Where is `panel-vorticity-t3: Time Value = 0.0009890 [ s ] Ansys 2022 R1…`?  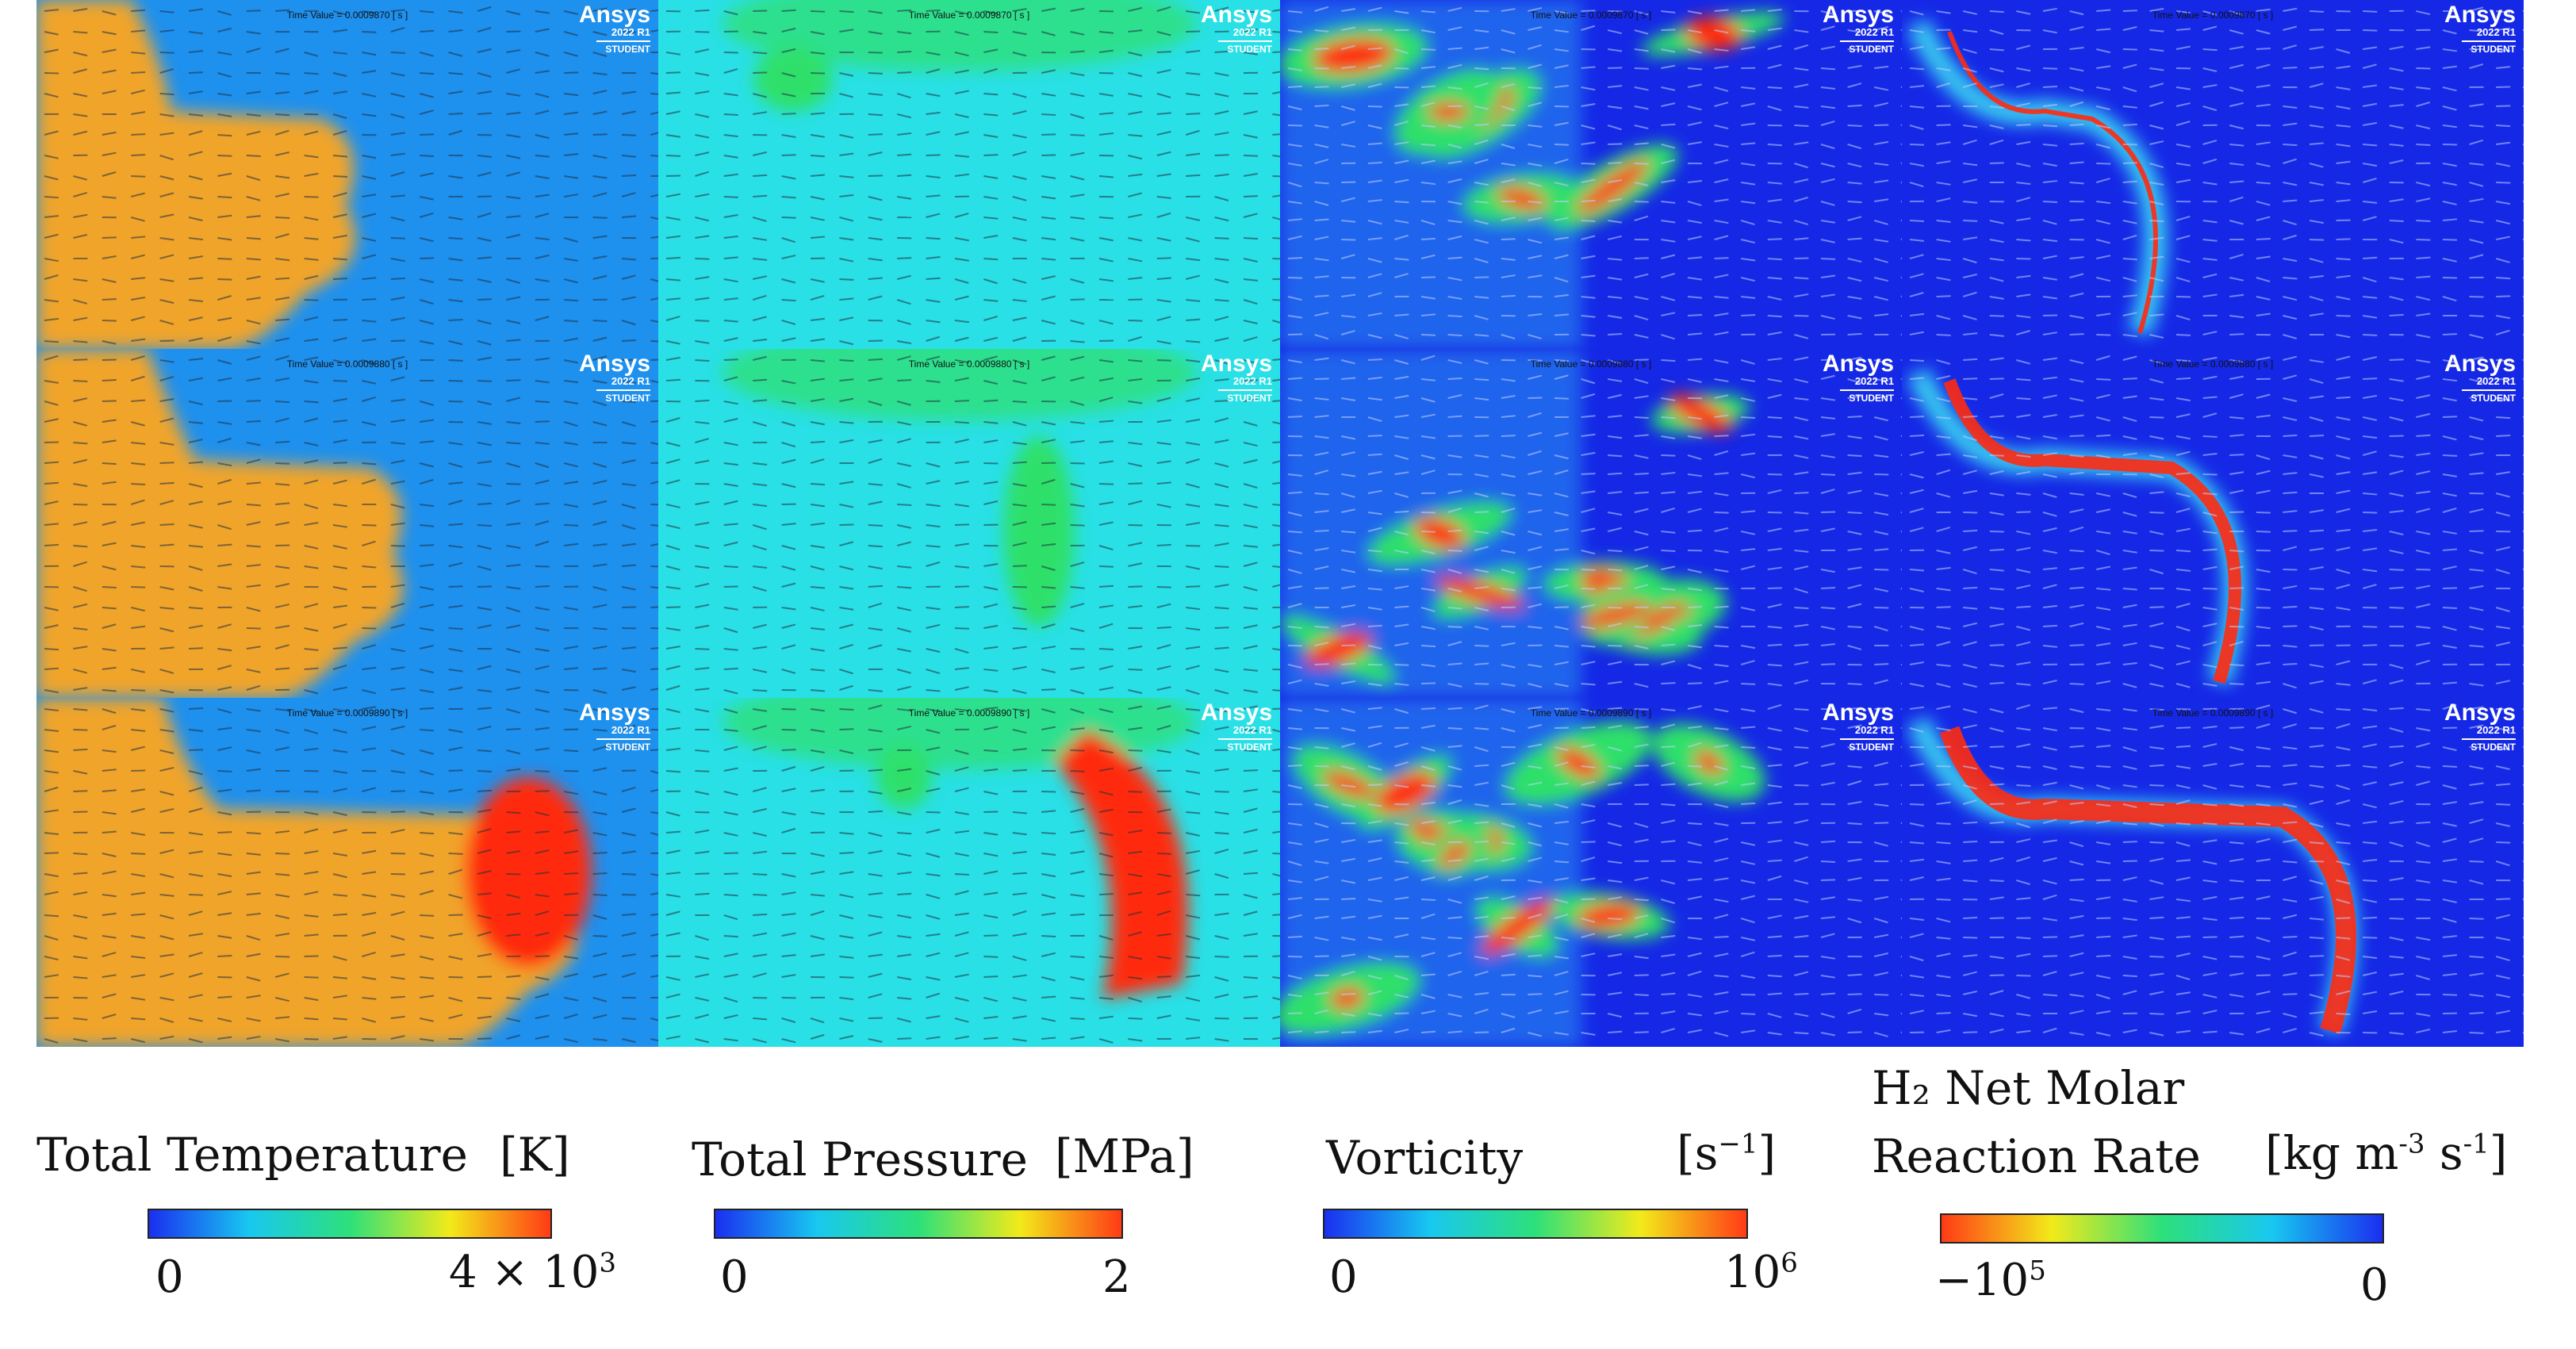
panel-vorticity-t3: Time Value = 0.0009890 [ s ] Ansys 2022 R1… is located at coordinates (1591, 872).